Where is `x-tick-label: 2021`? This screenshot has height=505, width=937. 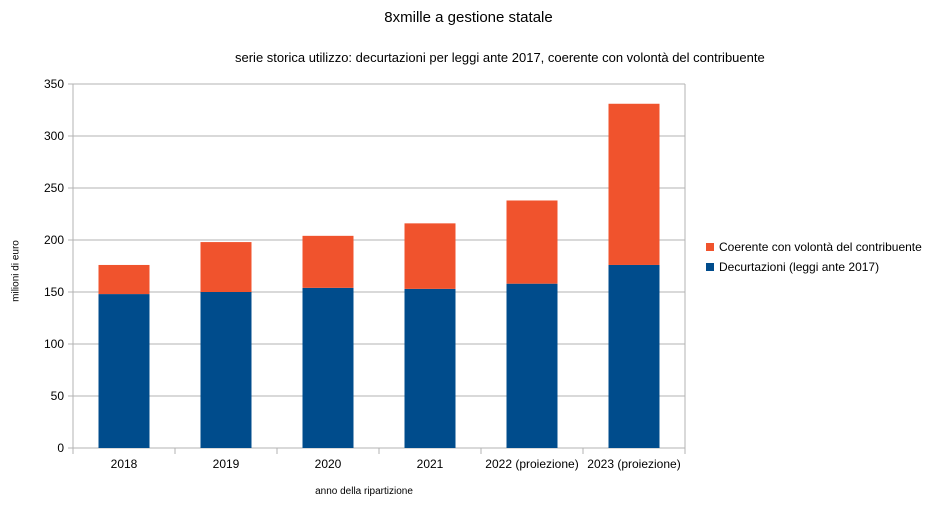 x-tick-label: 2021 is located at coordinates (430, 464).